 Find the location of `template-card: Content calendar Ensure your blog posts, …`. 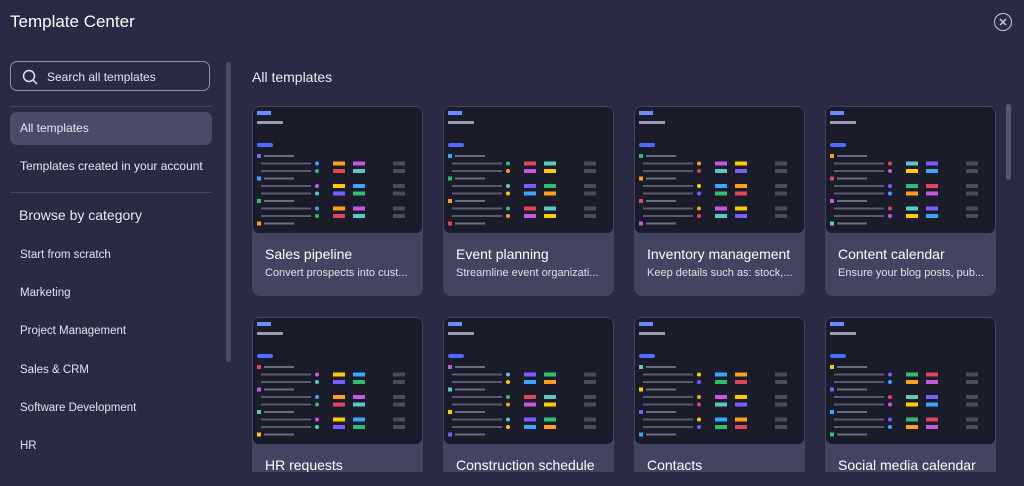

template-card: Content calendar Ensure your blog posts, … is located at coordinates (910, 201).